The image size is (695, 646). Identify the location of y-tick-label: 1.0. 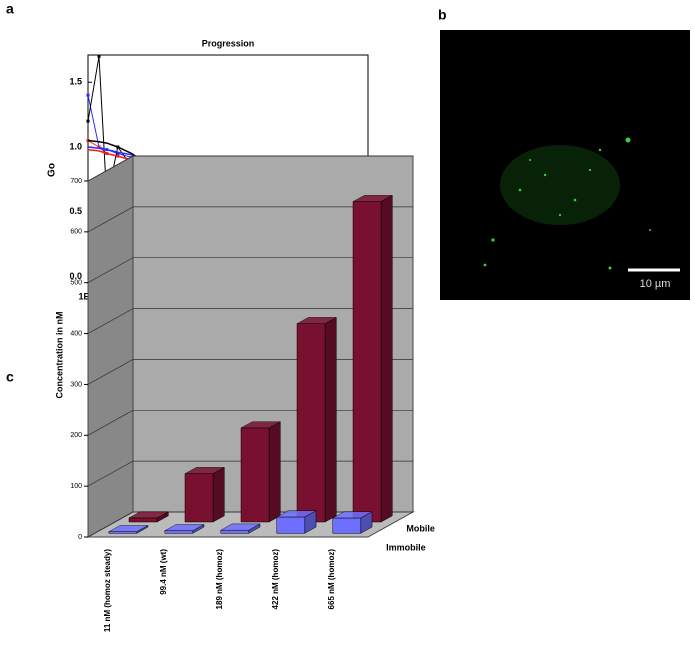
(75, 146).